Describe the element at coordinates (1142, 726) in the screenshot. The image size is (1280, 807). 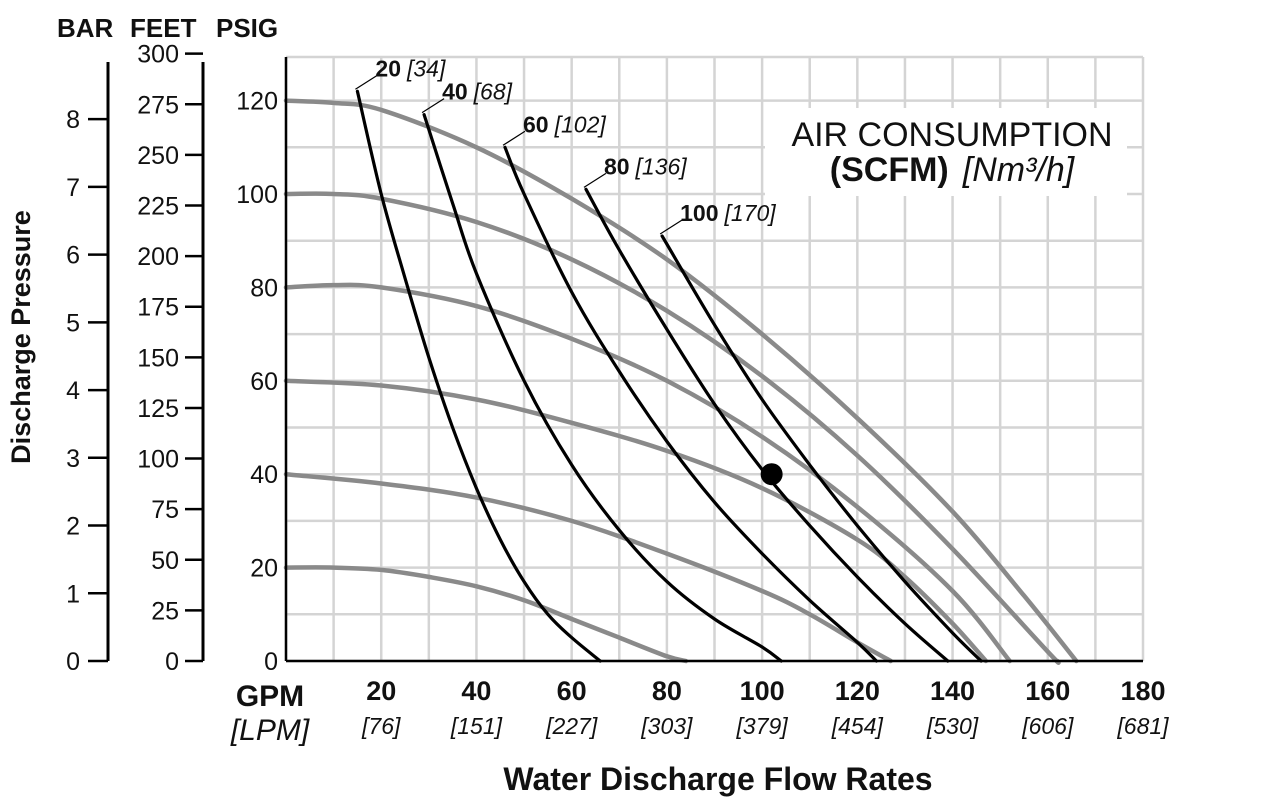
I see `x-tick-lpm-label: [681]` at that location.